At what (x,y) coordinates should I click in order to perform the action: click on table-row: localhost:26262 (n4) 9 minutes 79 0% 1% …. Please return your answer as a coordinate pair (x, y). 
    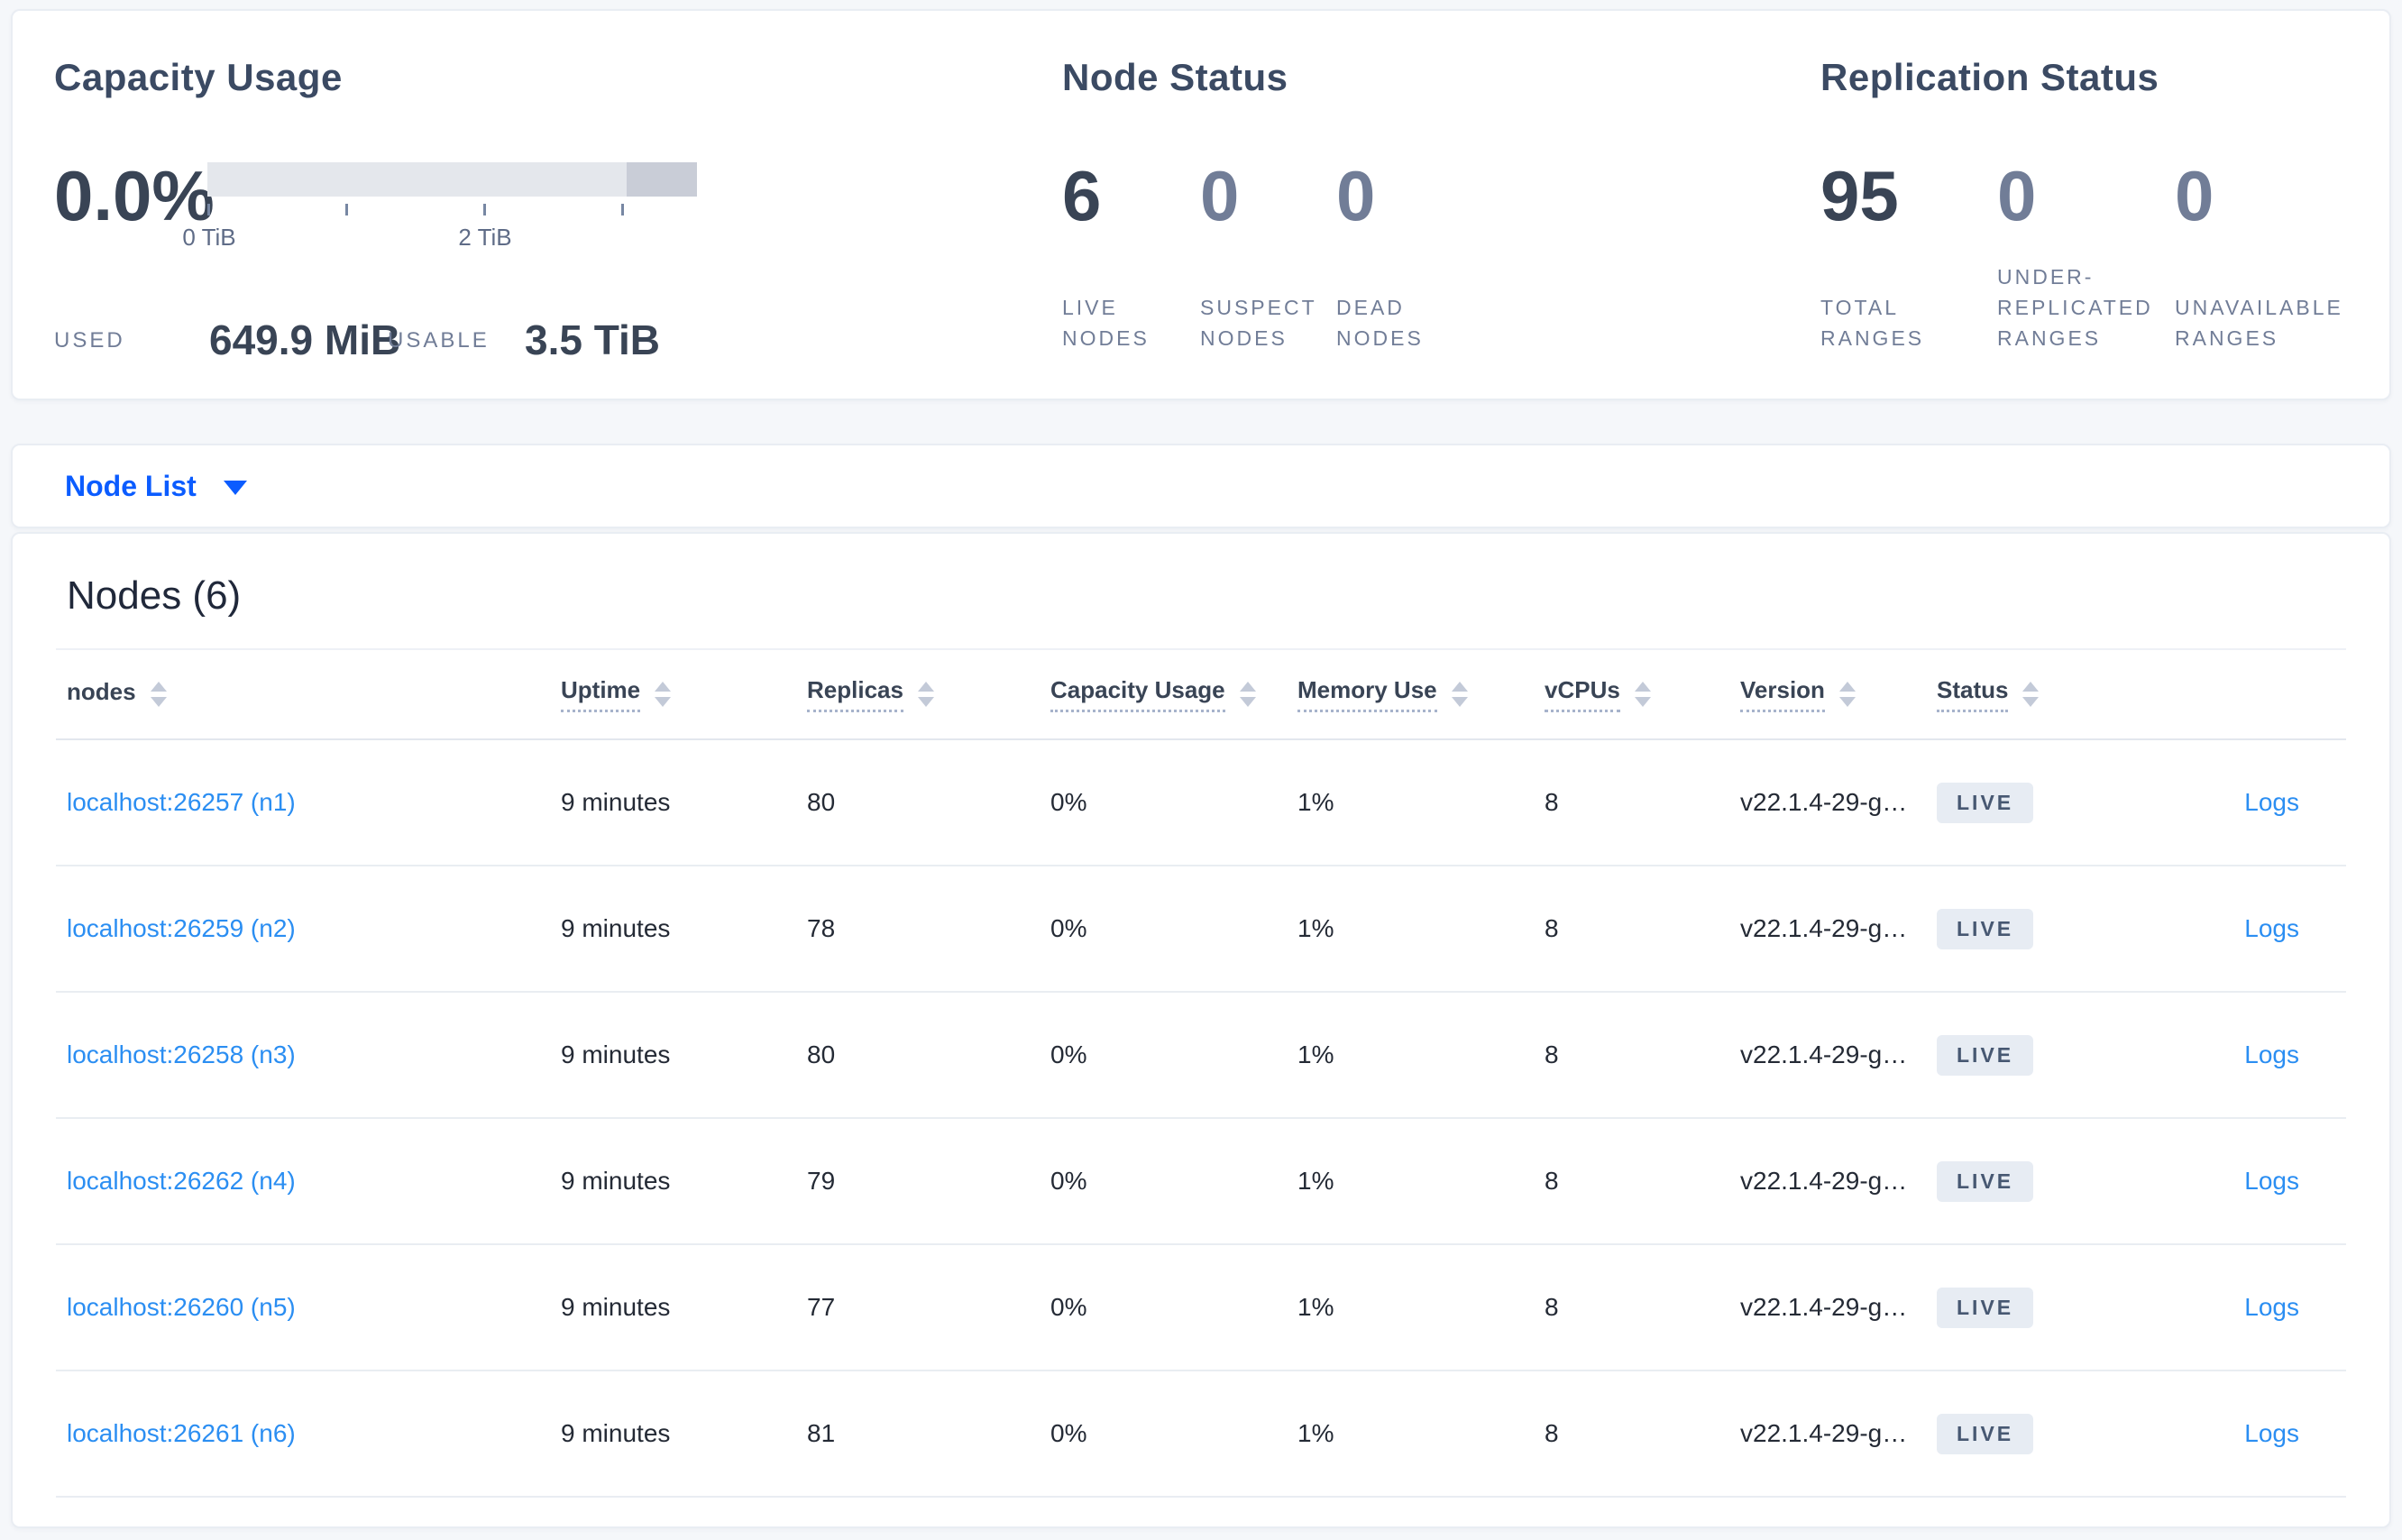
    Looking at the image, I should click on (1201, 1182).